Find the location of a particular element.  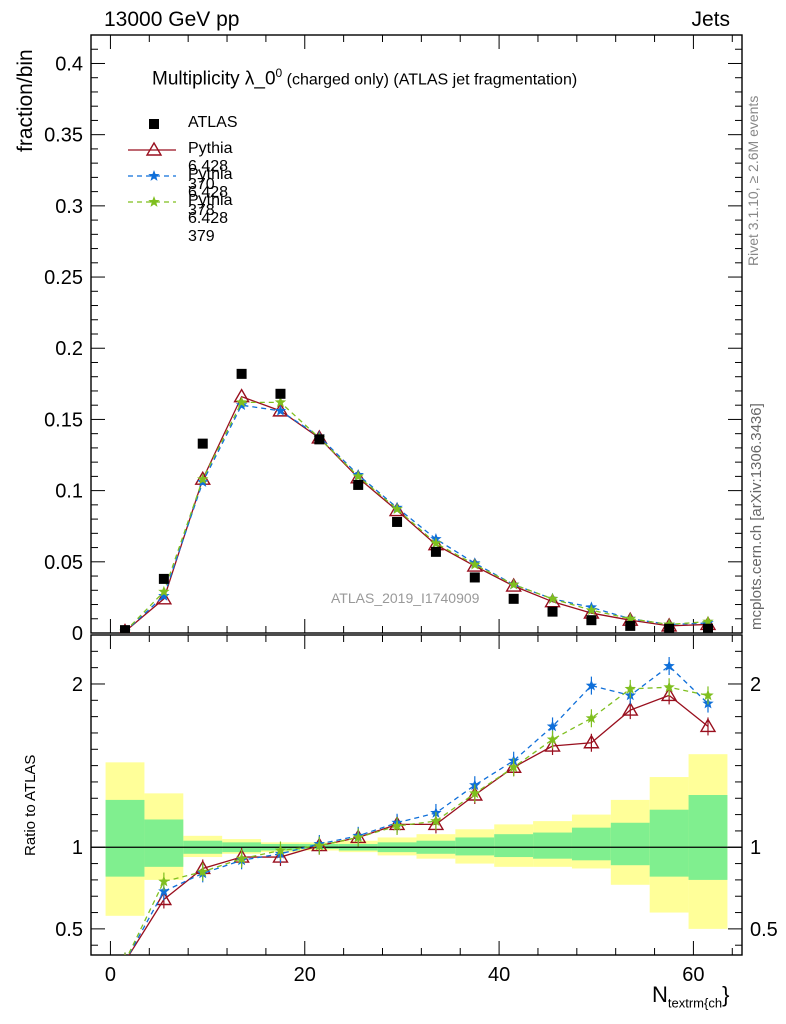

x-label-close: } is located at coordinates (726, 994).